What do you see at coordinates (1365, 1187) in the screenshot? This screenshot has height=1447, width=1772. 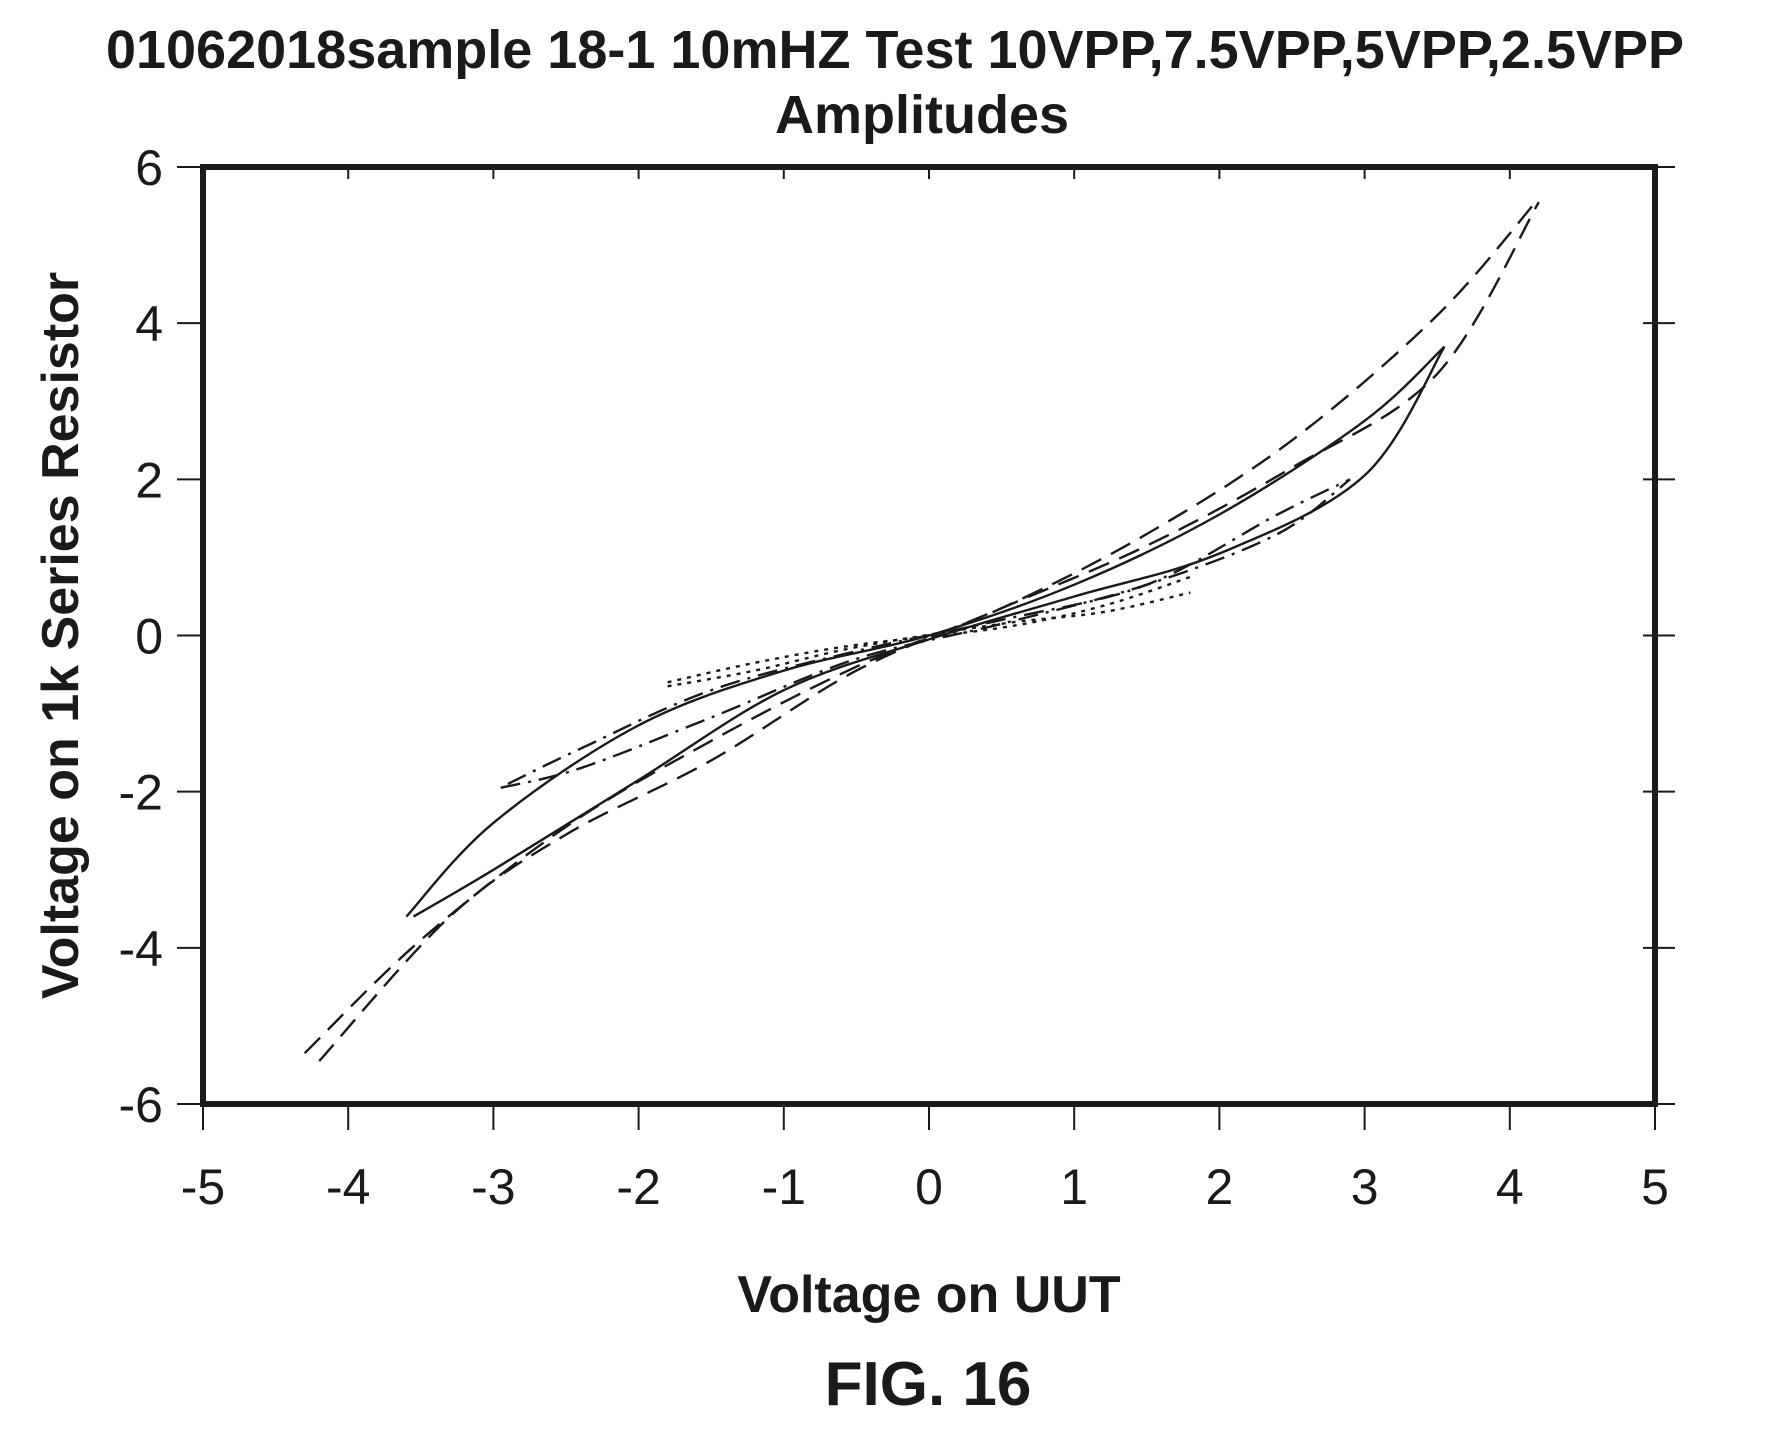 I see `x-tick-label: 3` at bounding box center [1365, 1187].